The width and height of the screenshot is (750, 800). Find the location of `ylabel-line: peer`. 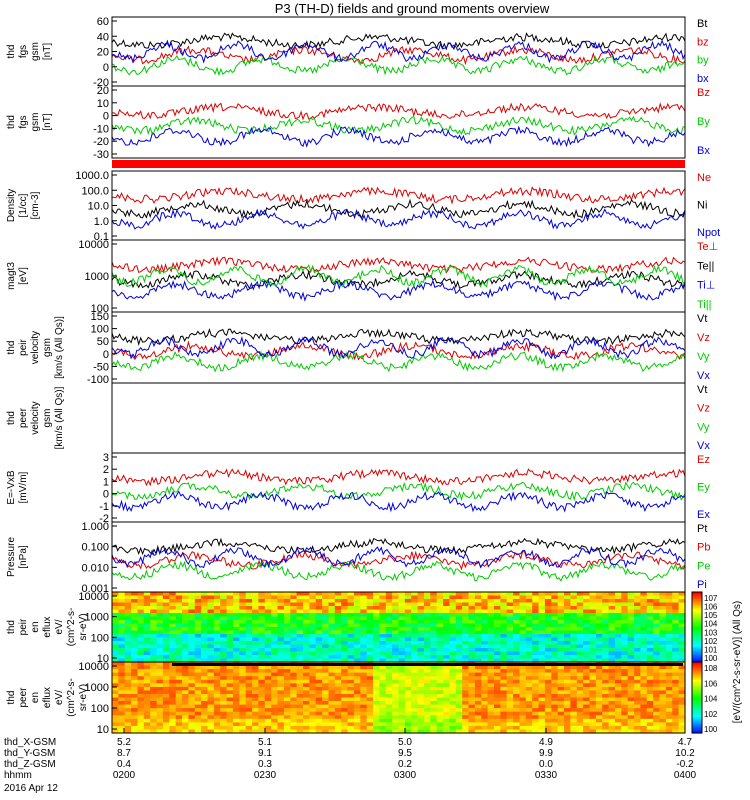

ylabel-line: peer is located at coordinates (23, 417).